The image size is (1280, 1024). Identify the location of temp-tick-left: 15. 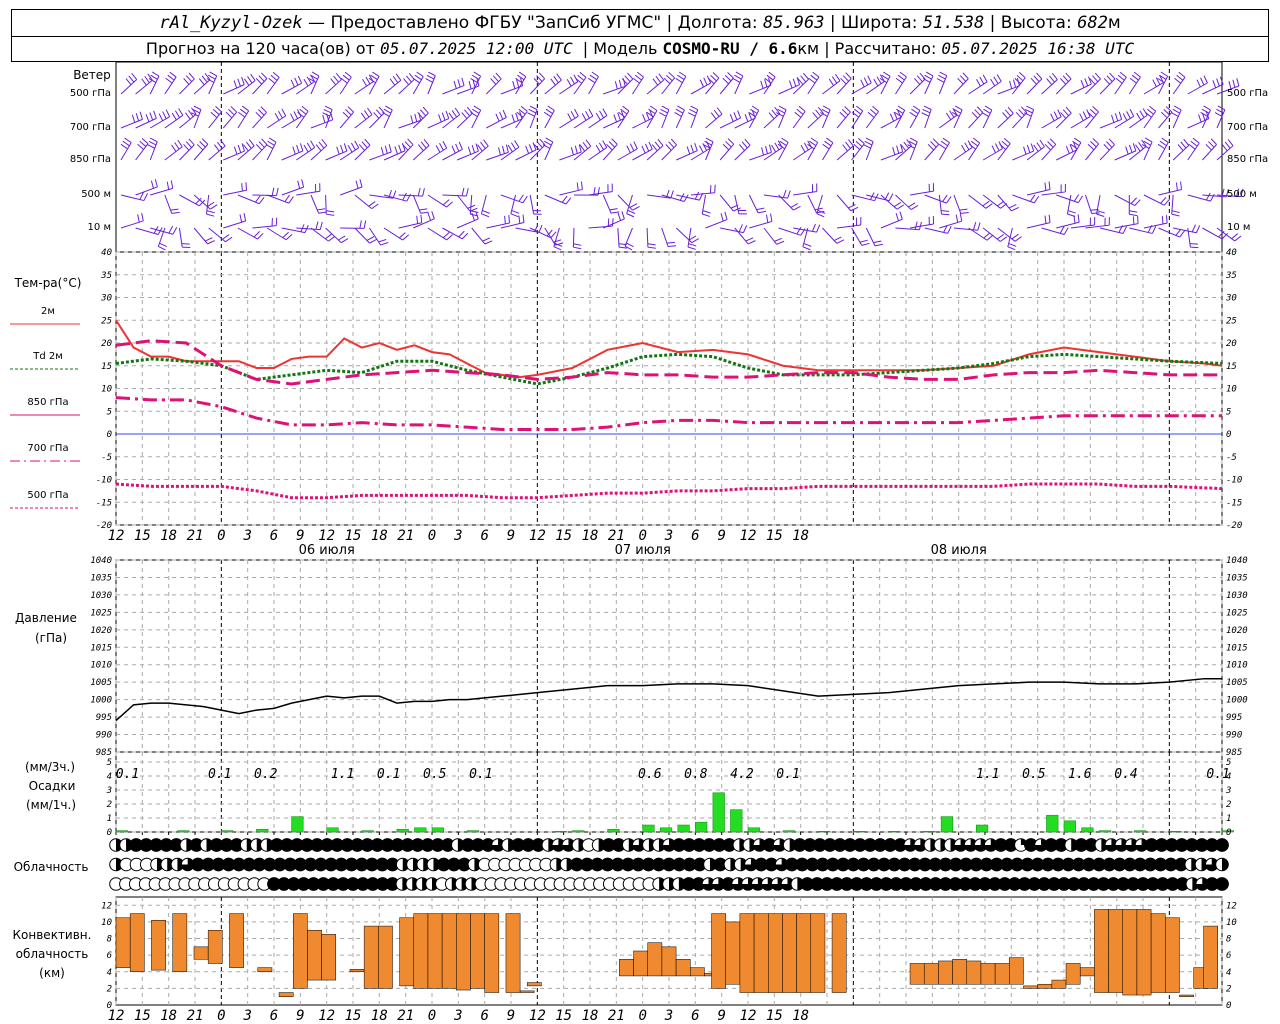
(106, 367).